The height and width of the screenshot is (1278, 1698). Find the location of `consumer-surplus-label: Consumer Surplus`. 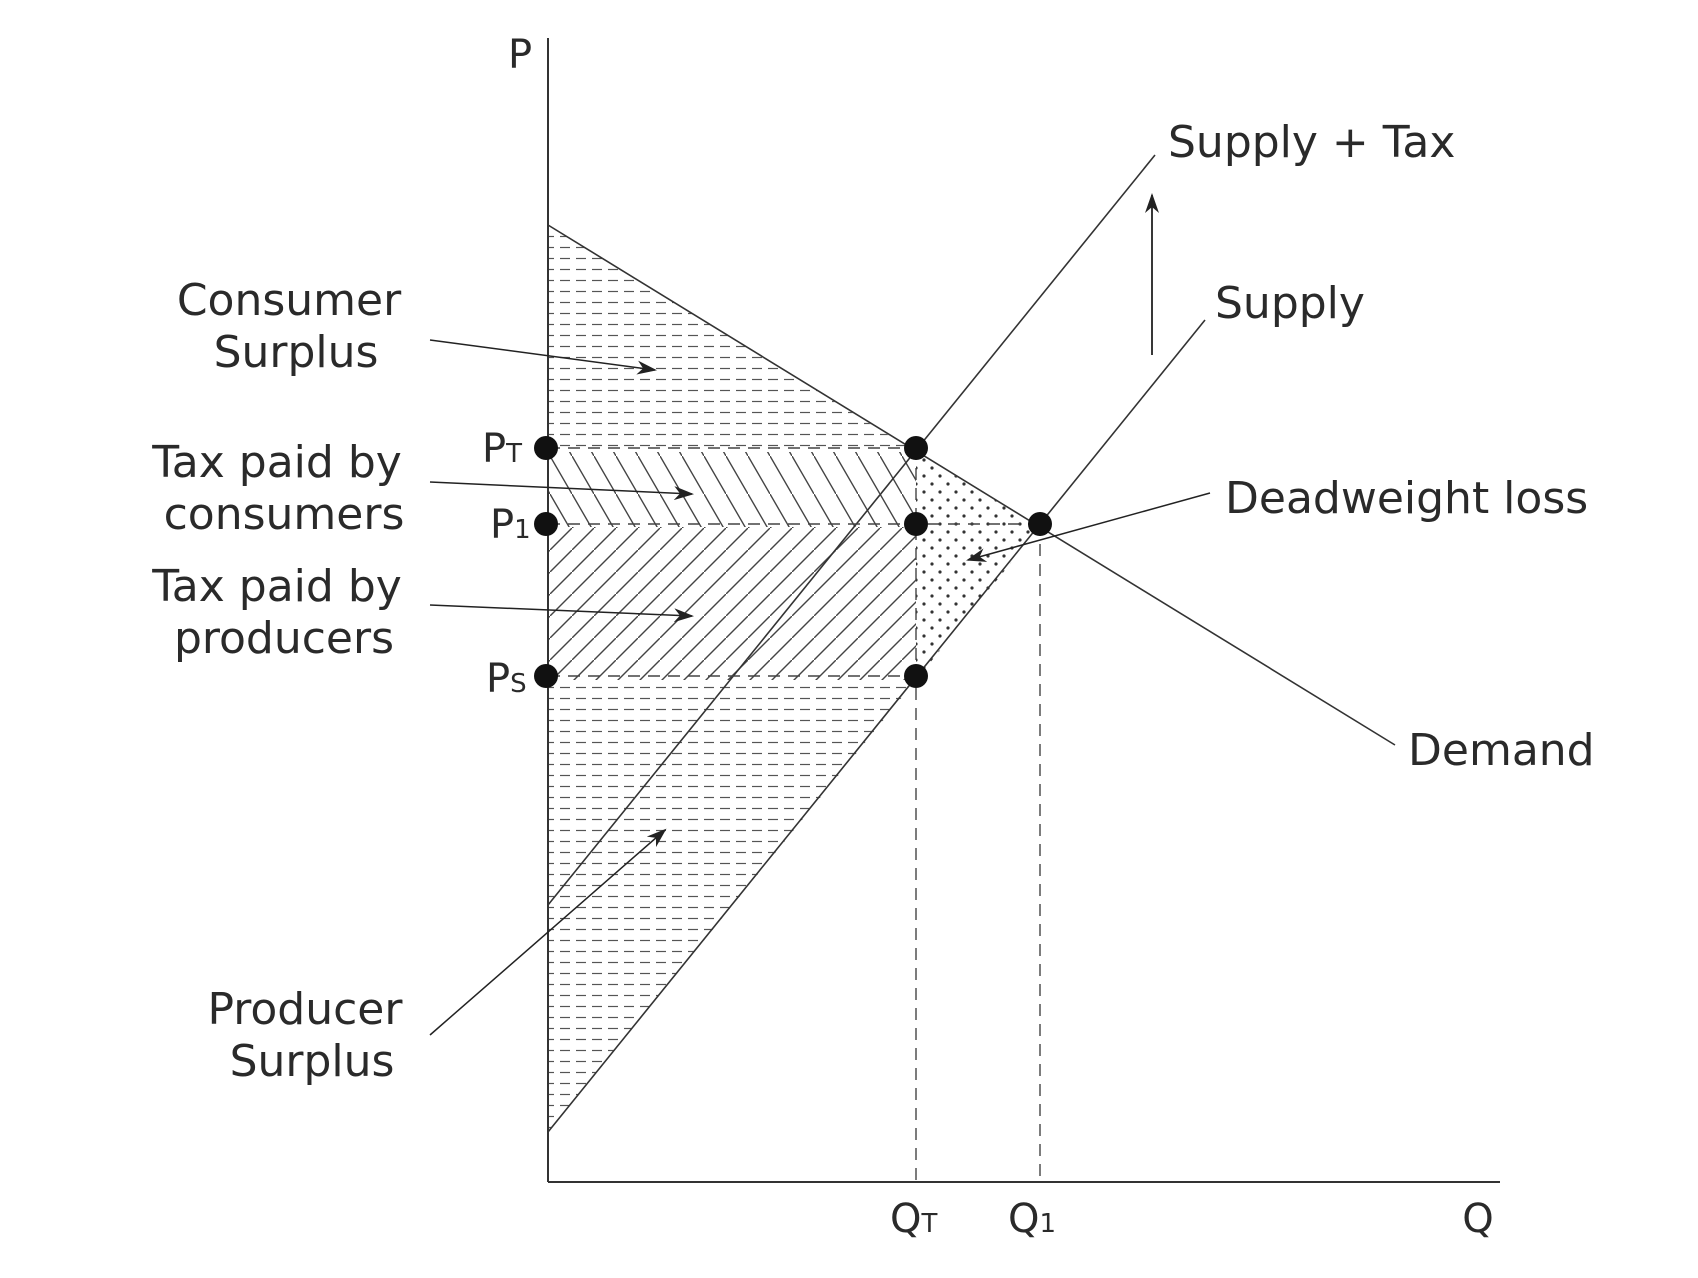

consumer-surplus-label: Consumer Surplus is located at coordinates (296, 326).